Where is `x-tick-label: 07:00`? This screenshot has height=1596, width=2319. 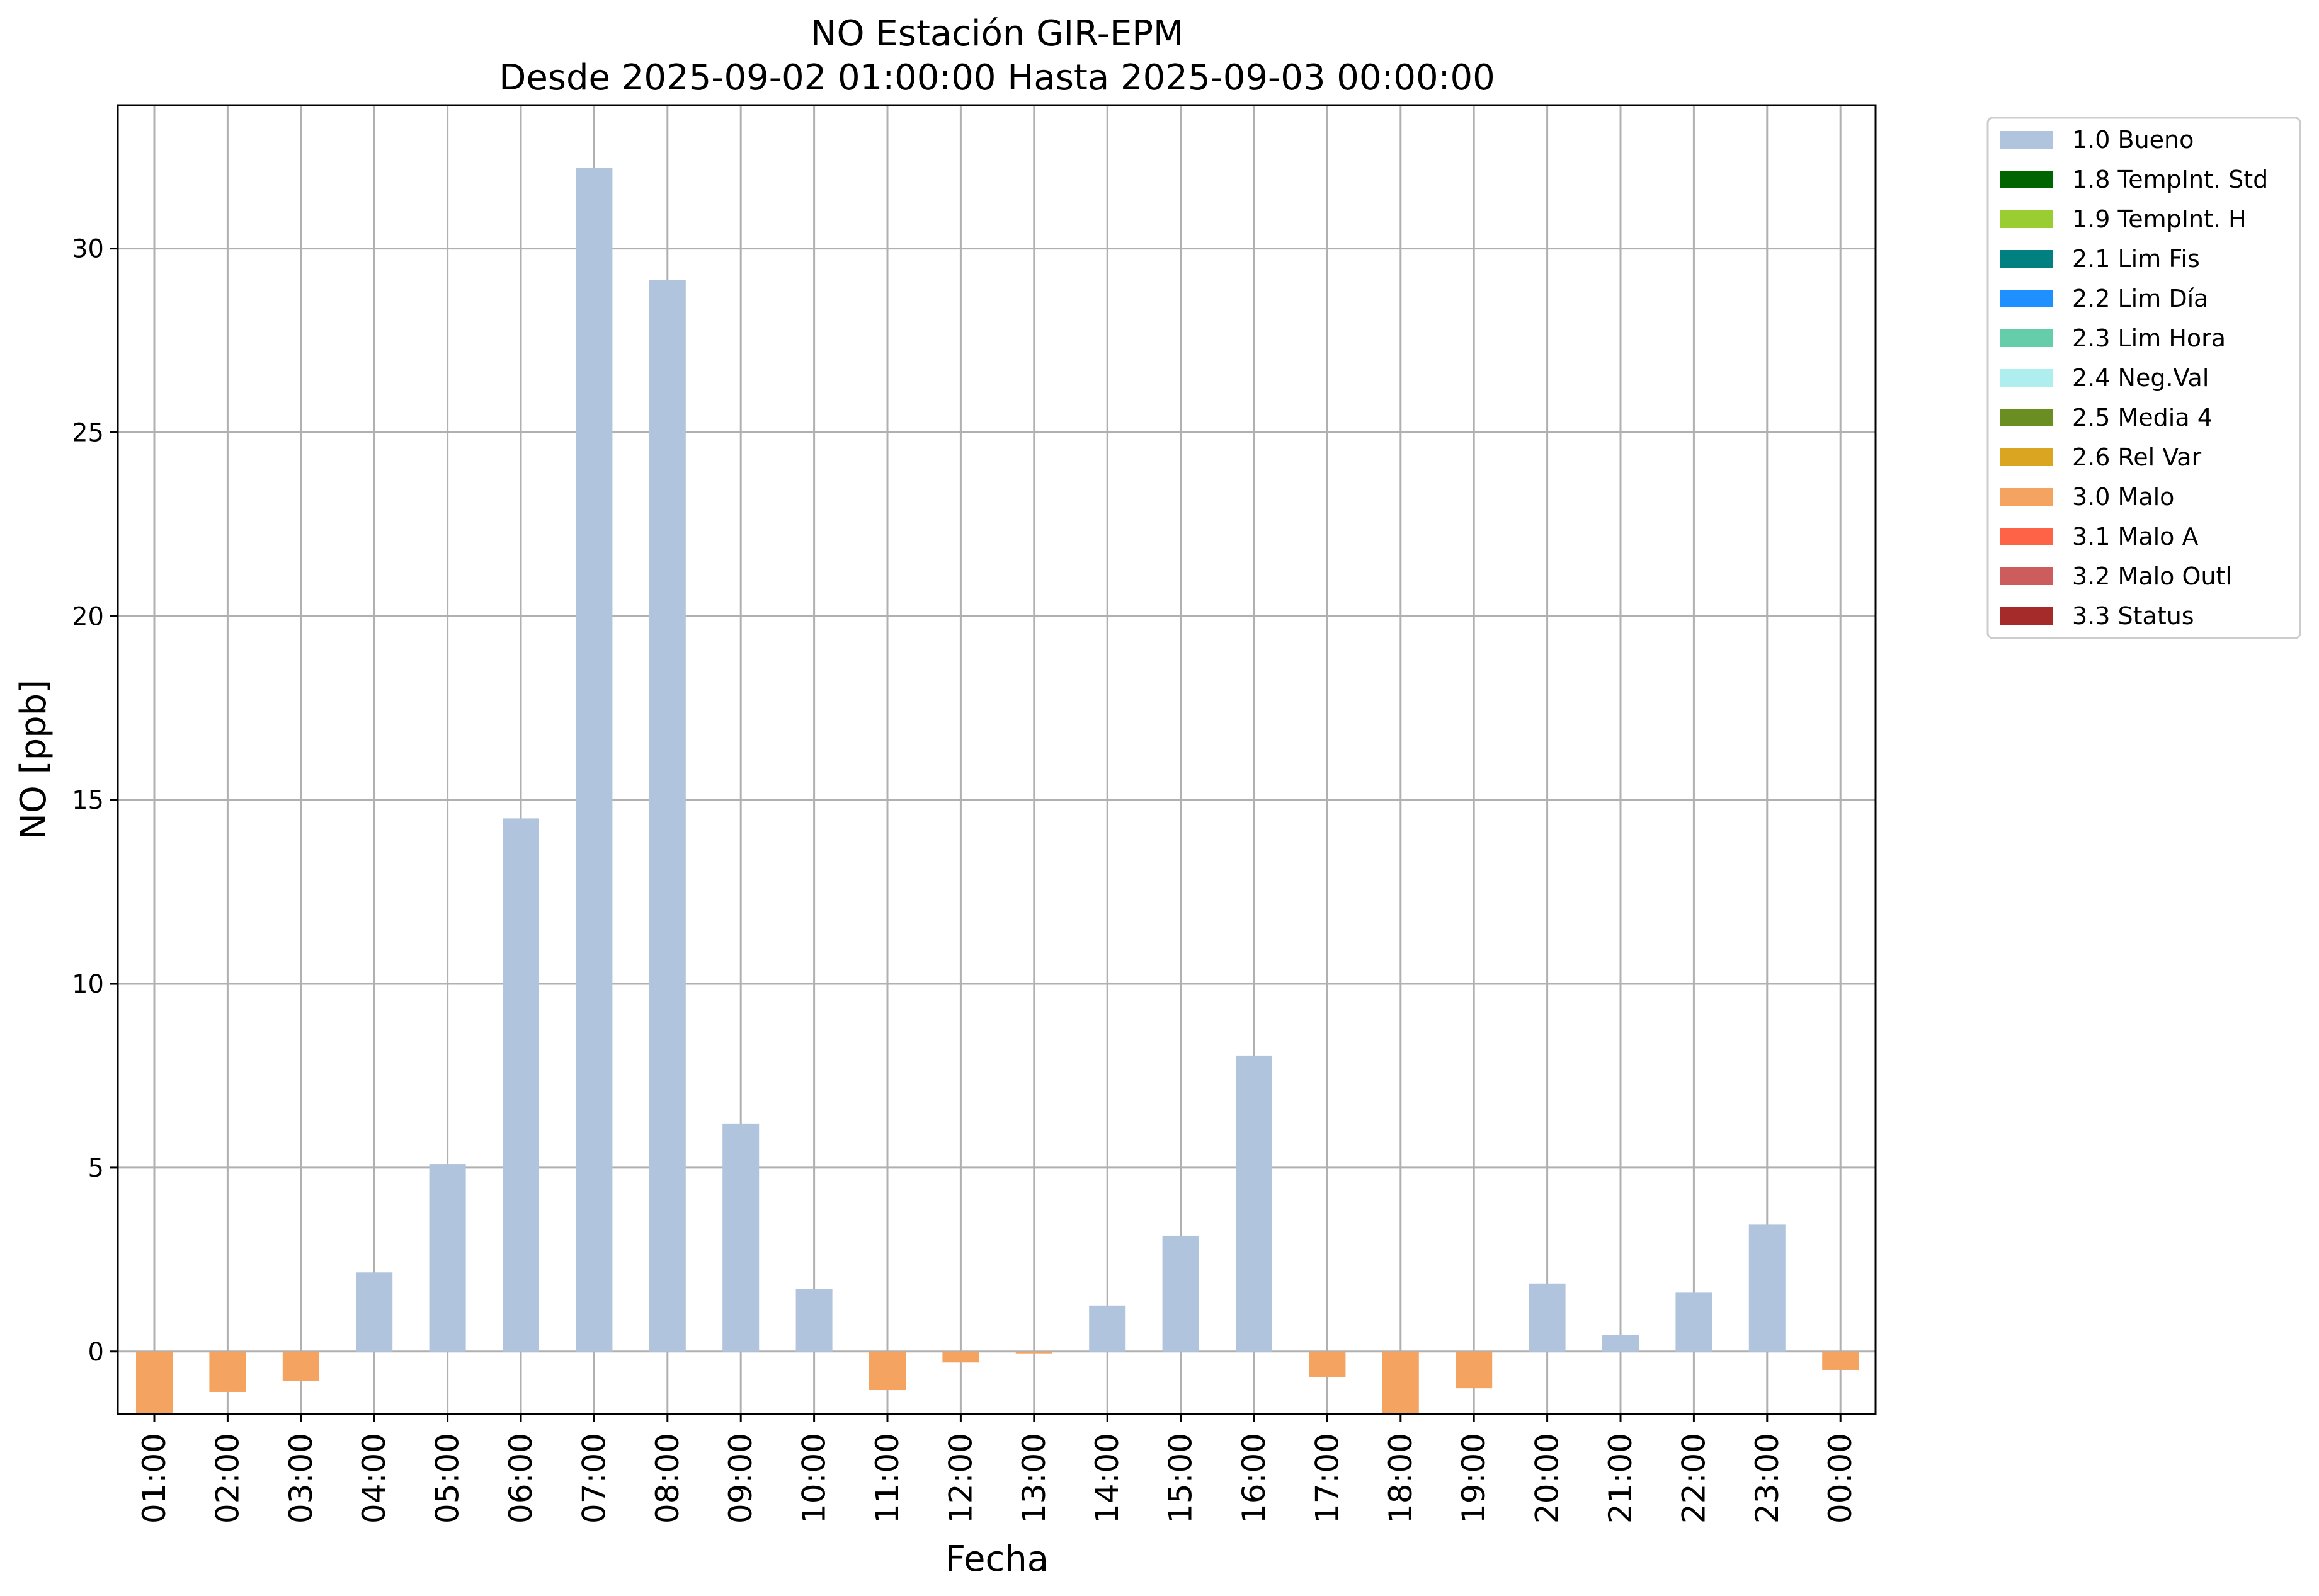 x-tick-label: 07:00 is located at coordinates (594, 1478).